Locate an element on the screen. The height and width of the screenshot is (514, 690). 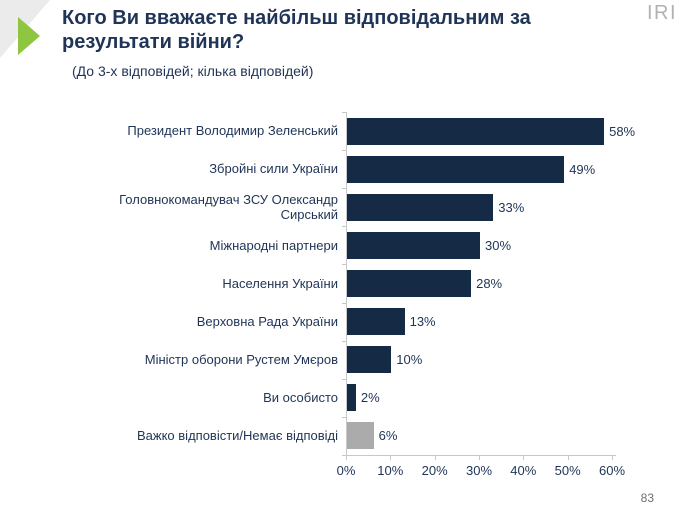
page-number: 83 is located at coordinates (647, 498).